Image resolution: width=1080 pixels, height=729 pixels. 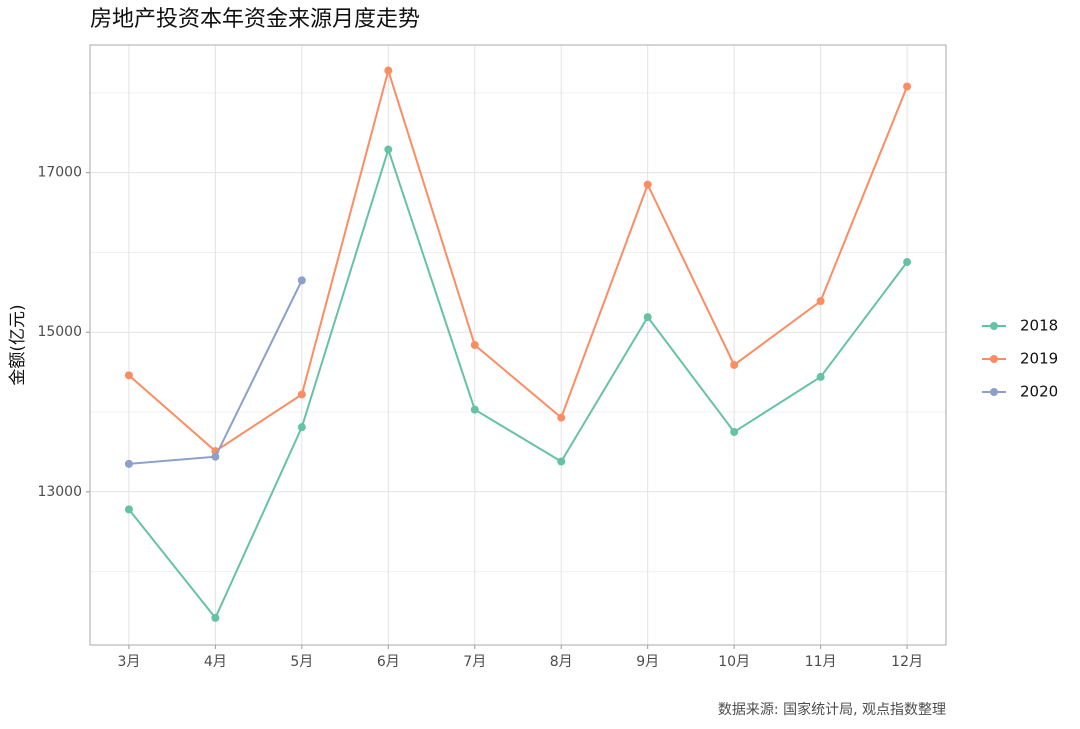 What do you see at coordinates (907, 662) in the screenshot?
I see `x-tick-label: 12月` at bounding box center [907, 662].